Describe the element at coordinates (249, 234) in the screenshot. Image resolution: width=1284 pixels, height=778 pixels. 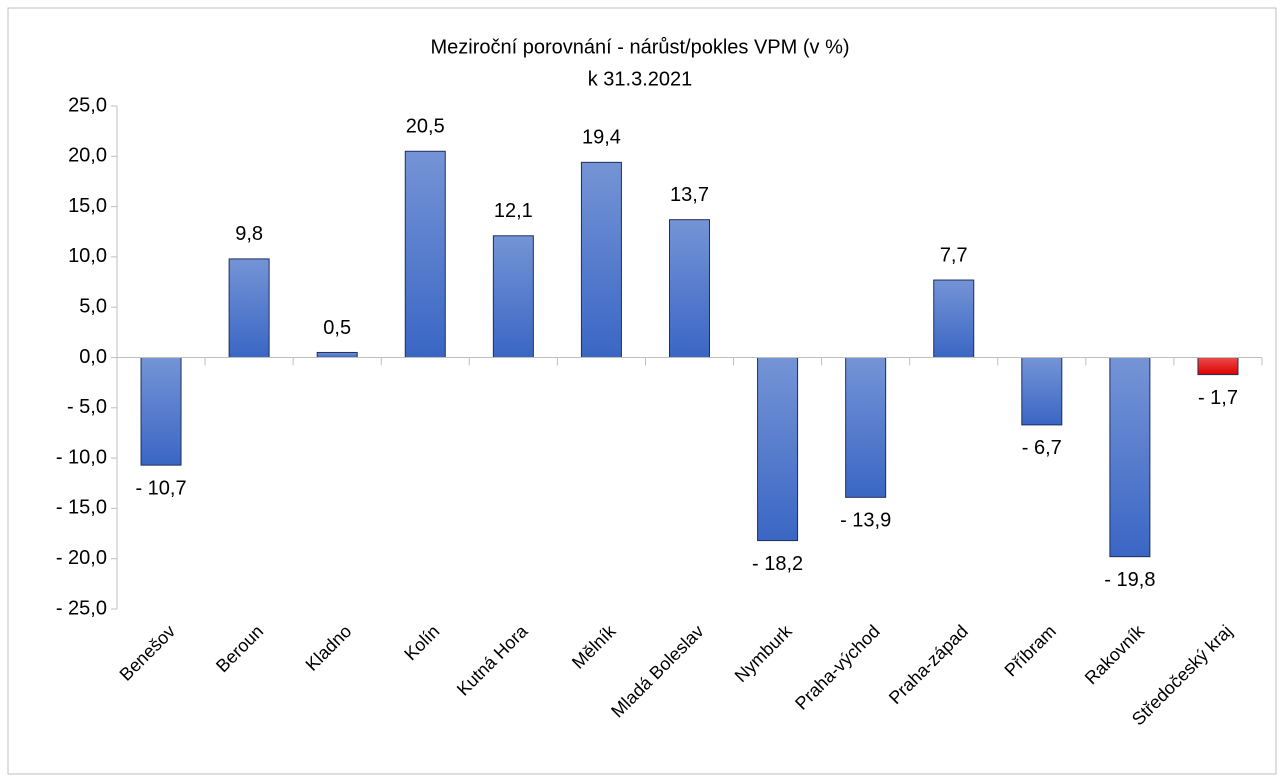
I see `data-label: 9,8` at that location.